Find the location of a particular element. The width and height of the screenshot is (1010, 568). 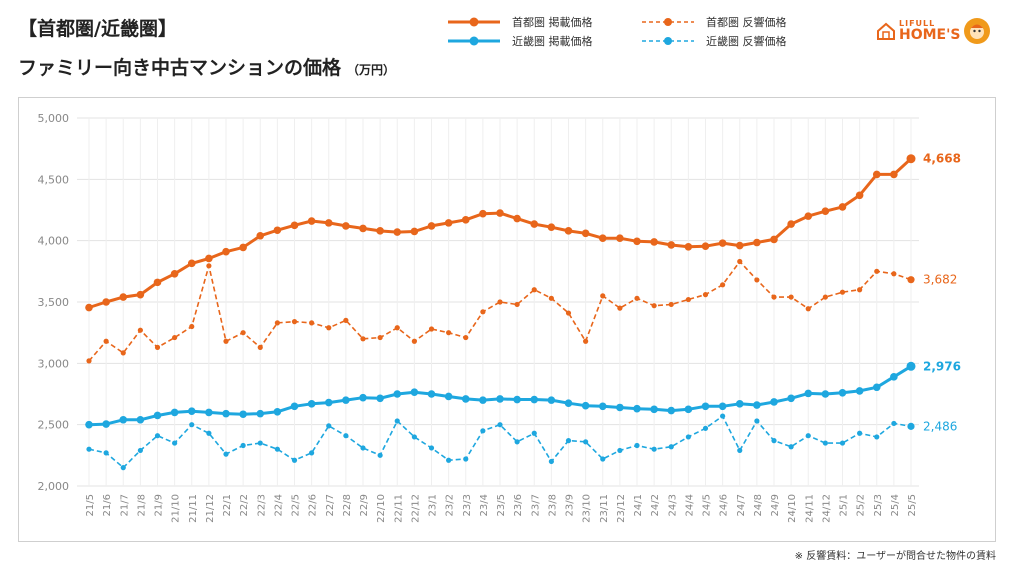

legend-left: 首都圏 掲載価格 近畿圏 掲載価格 is located at coordinates (519, 31).